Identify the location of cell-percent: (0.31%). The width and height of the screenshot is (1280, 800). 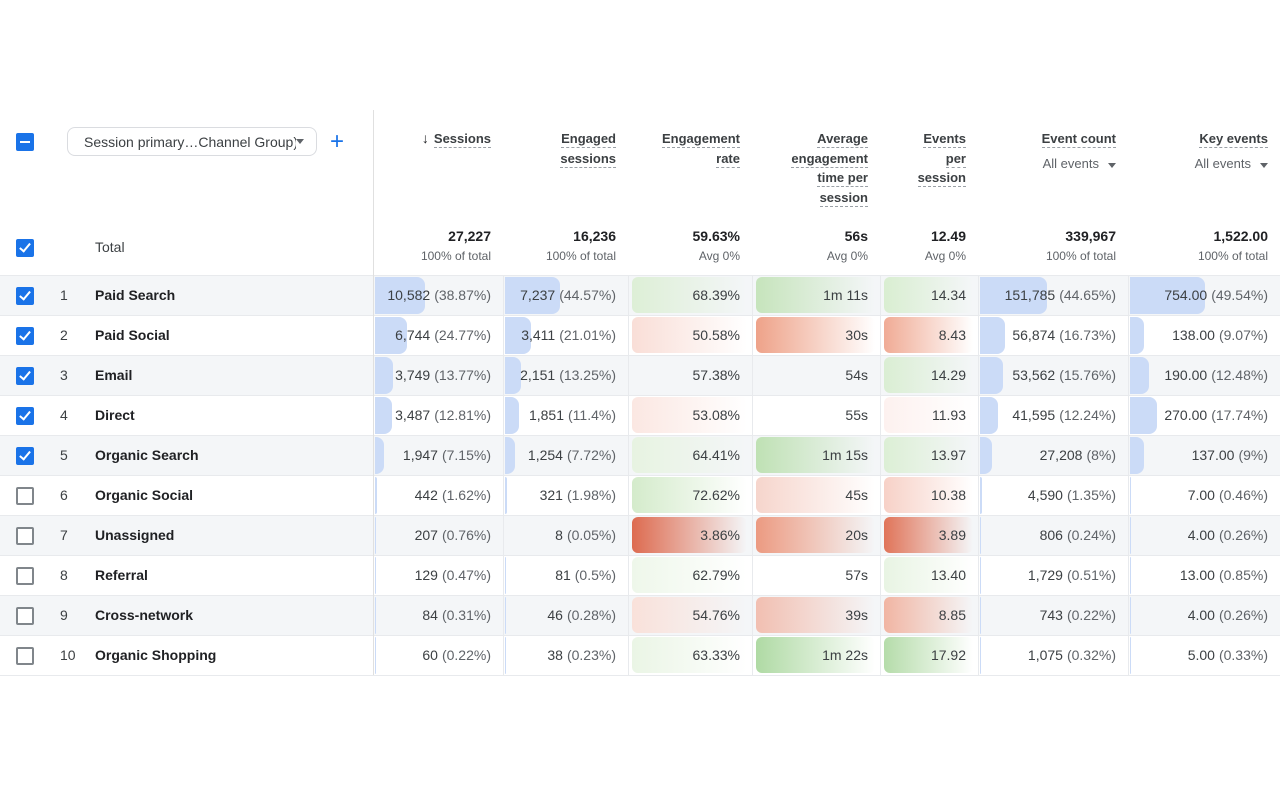
(466, 615).